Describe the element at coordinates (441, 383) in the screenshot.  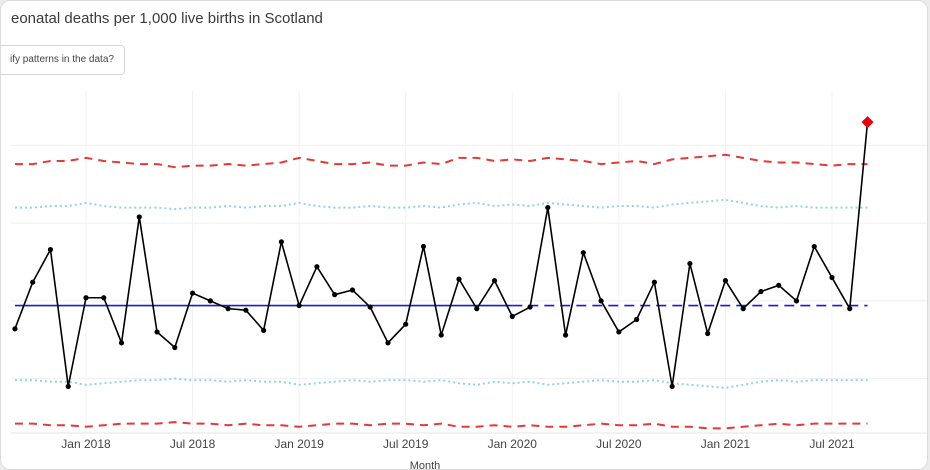
I see `lower-warning-limit-line` at that location.